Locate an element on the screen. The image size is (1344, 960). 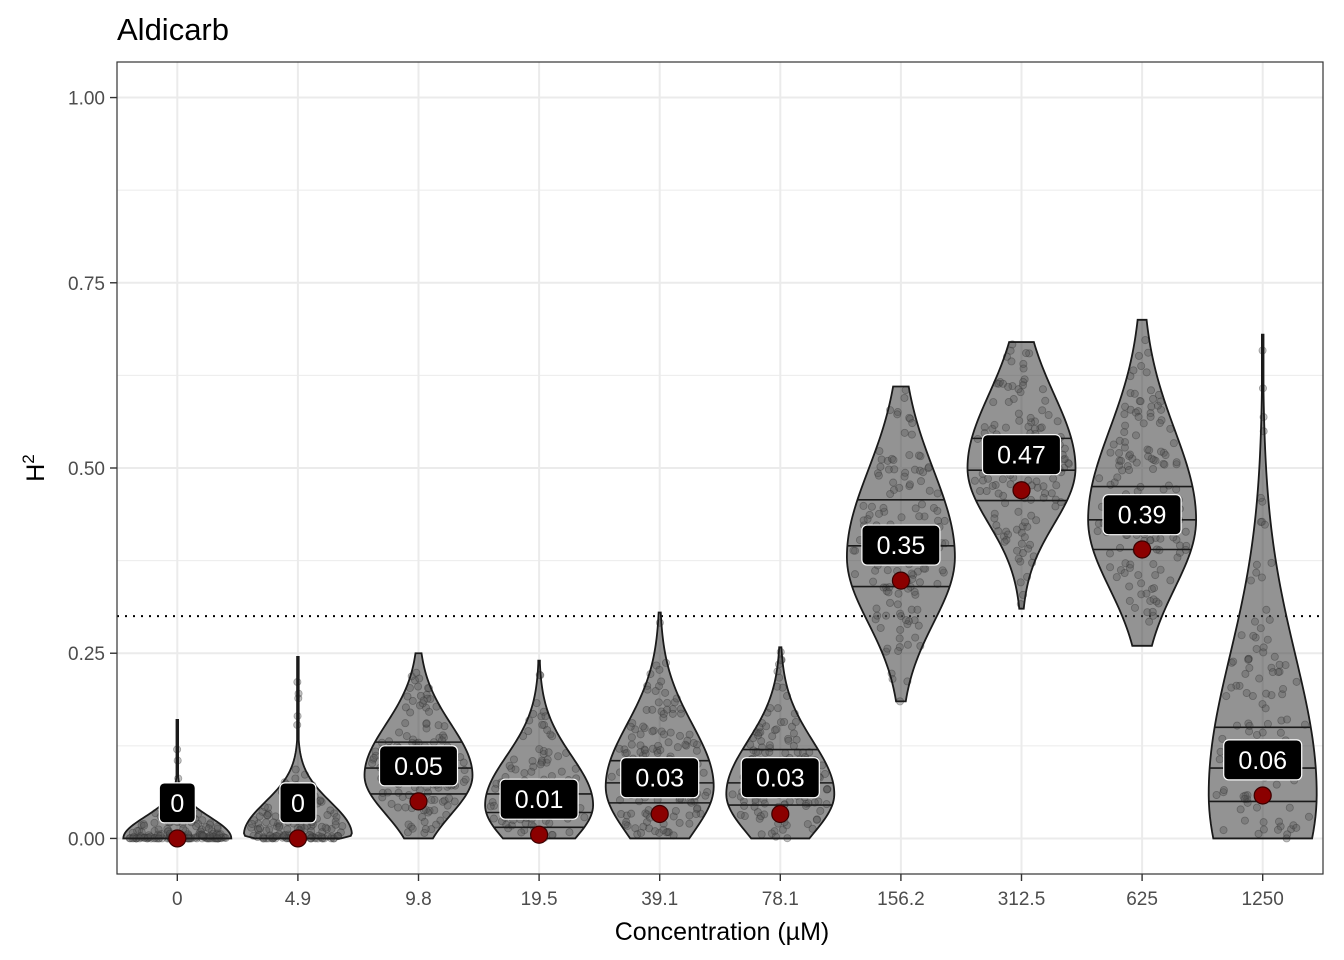
value-label-box is located at coordinates (418, 766).